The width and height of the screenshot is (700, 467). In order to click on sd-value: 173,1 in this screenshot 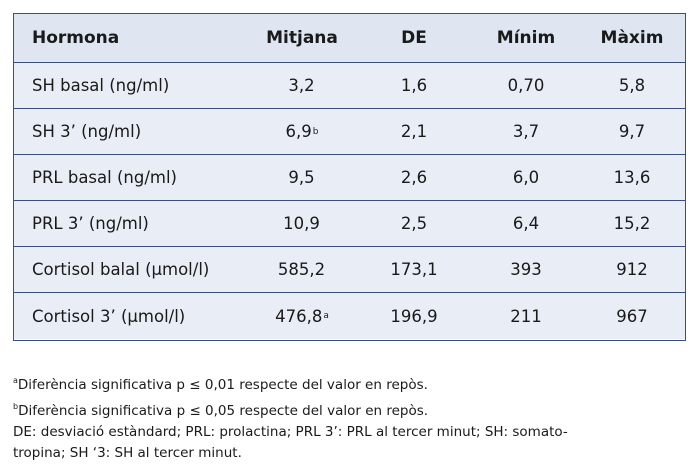, I will do `click(414, 269)`.